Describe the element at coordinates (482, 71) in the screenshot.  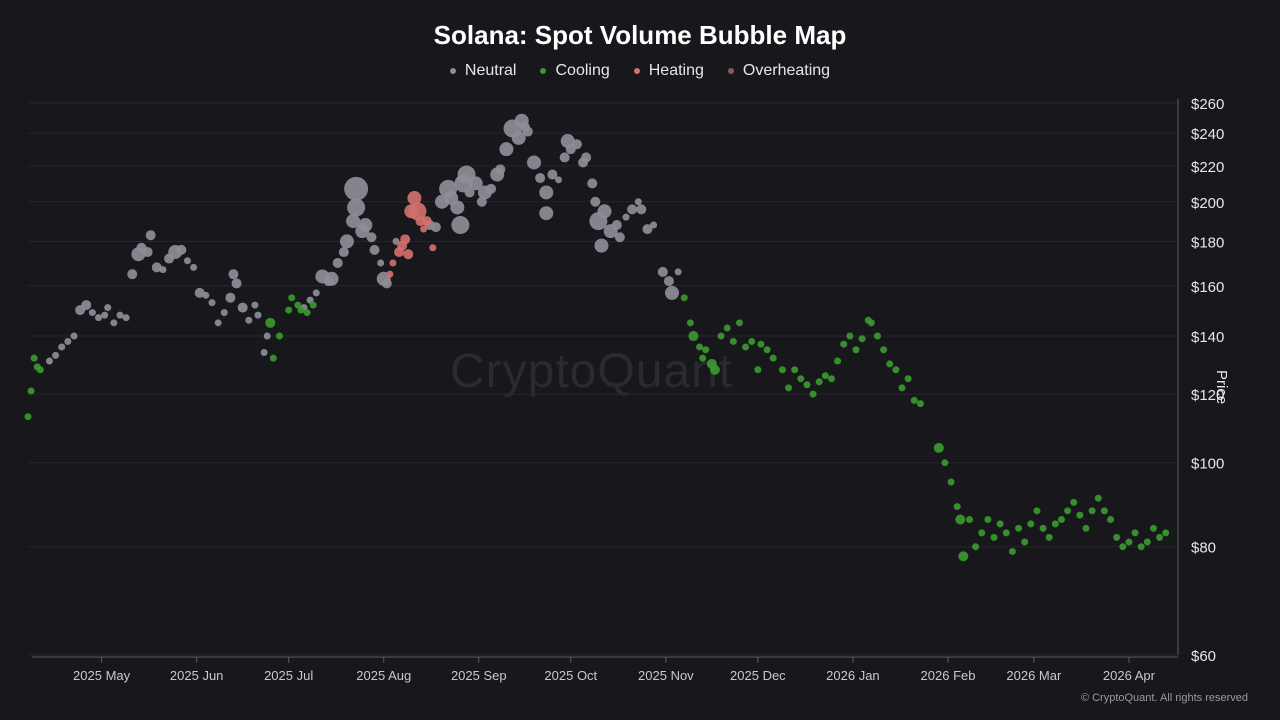
I see `legend-item-neutral: Neutral` at that location.